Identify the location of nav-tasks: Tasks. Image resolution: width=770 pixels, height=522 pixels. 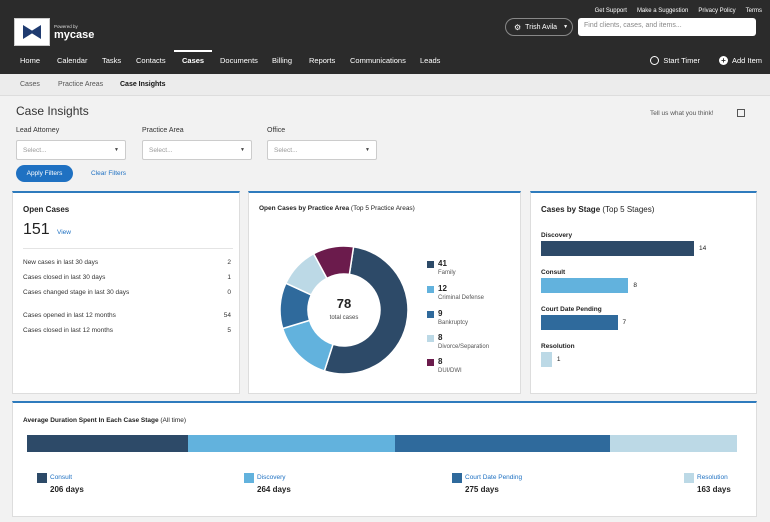
(112, 60).